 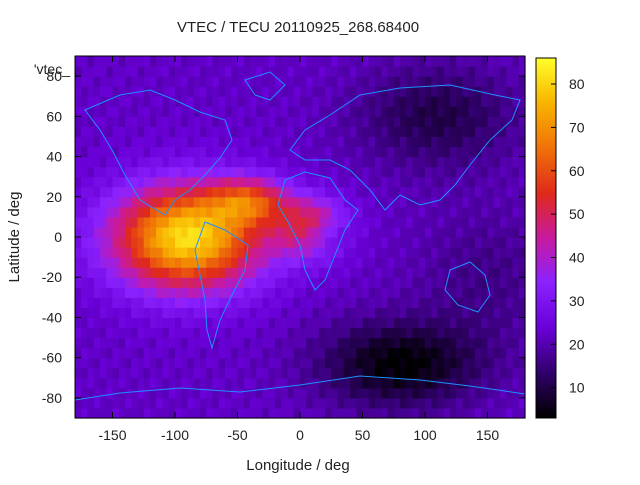 What do you see at coordinates (54, 116) in the screenshot?
I see `y-tick-label: 60` at bounding box center [54, 116].